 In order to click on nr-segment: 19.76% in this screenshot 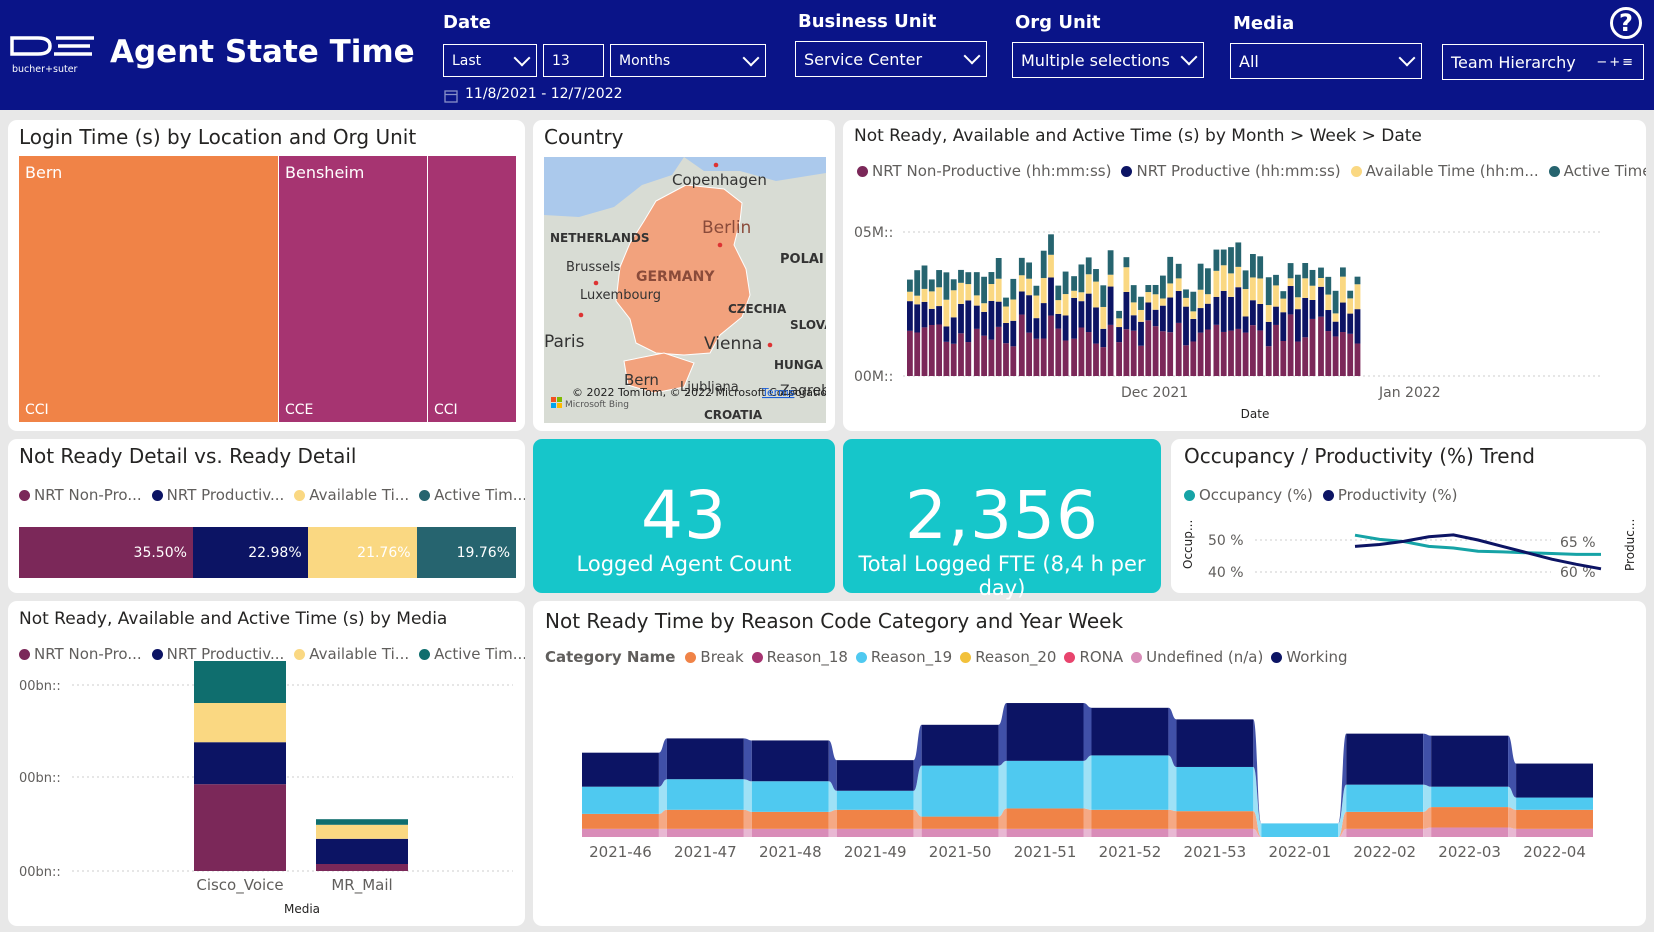, I will do `click(466, 552)`.